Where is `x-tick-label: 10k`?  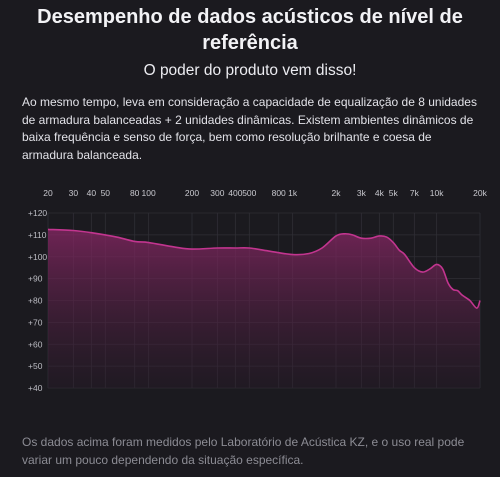
x-tick-label: 10k is located at coordinates (437, 193).